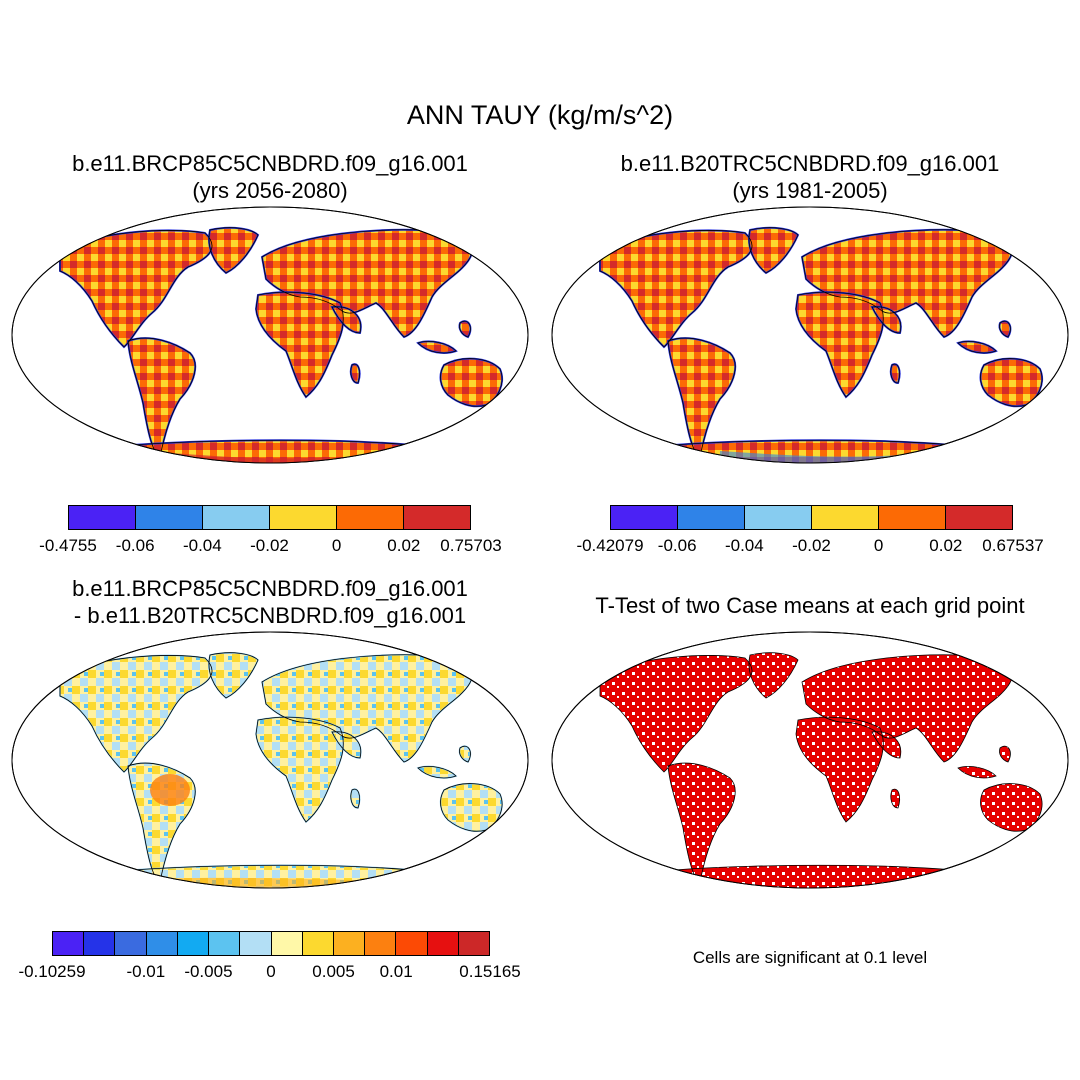  I want to click on colorbar-tick-label: -0.4755, so click(68, 545).